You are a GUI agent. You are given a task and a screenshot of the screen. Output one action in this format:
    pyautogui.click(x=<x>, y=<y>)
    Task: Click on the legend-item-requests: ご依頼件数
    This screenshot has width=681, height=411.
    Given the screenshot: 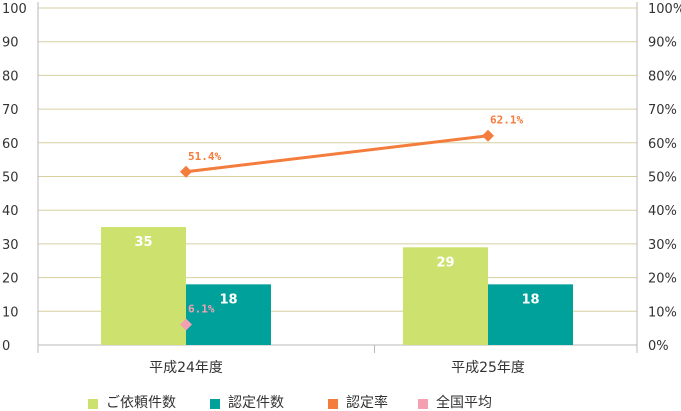 What is the action you would take?
    pyautogui.click(x=132, y=403)
    